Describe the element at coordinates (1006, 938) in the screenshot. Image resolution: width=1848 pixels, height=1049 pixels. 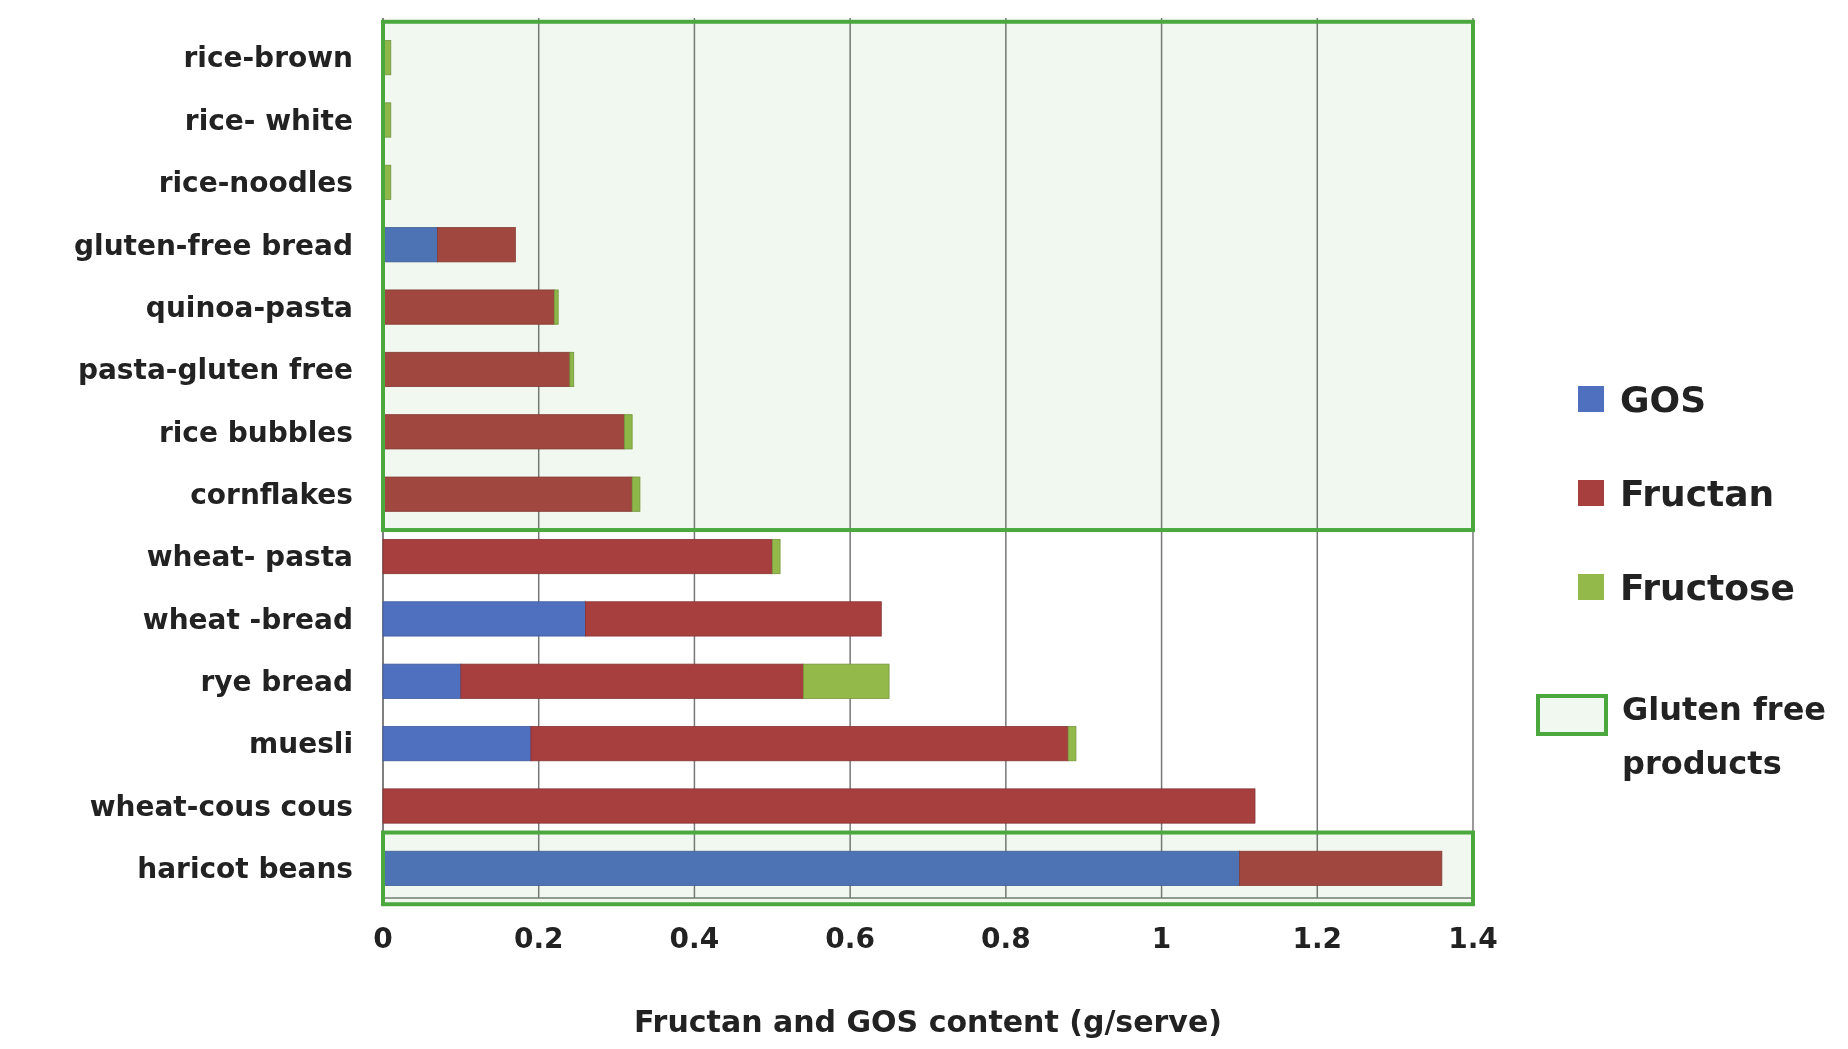
I see `x-tick-label: 0.8` at that location.